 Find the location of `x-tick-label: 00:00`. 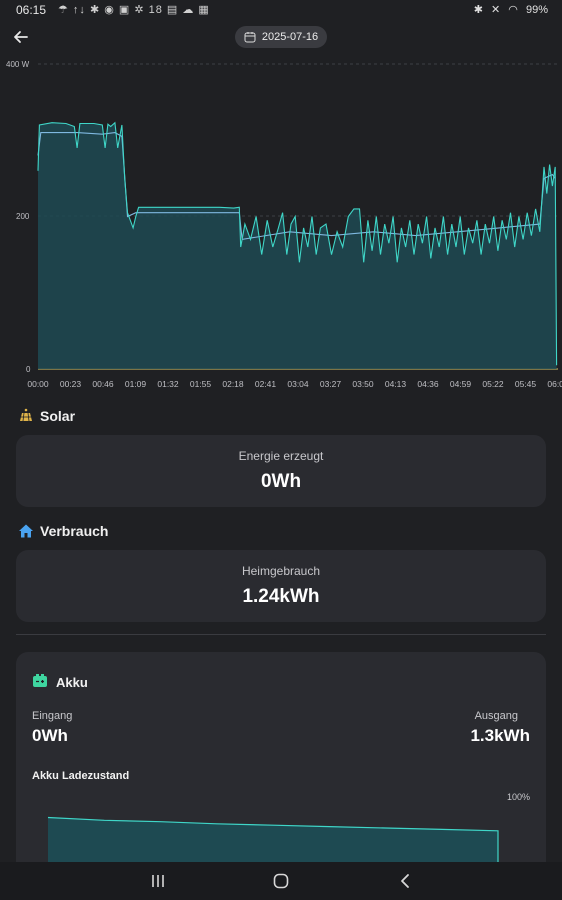

x-tick-label: 00:00 is located at coordinates (38, 384).